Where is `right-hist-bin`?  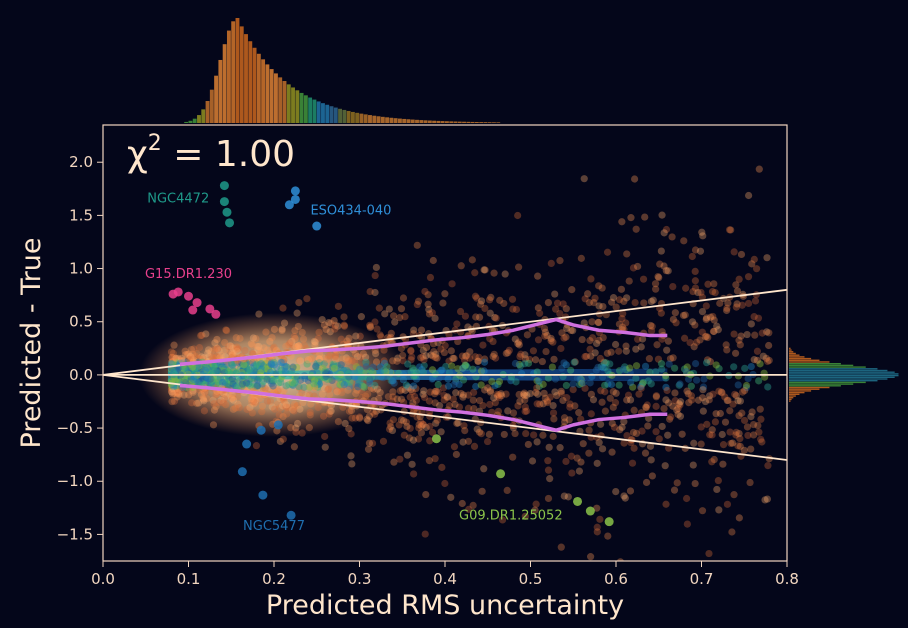 right-hist-bin is located at coordinates (833, 369).